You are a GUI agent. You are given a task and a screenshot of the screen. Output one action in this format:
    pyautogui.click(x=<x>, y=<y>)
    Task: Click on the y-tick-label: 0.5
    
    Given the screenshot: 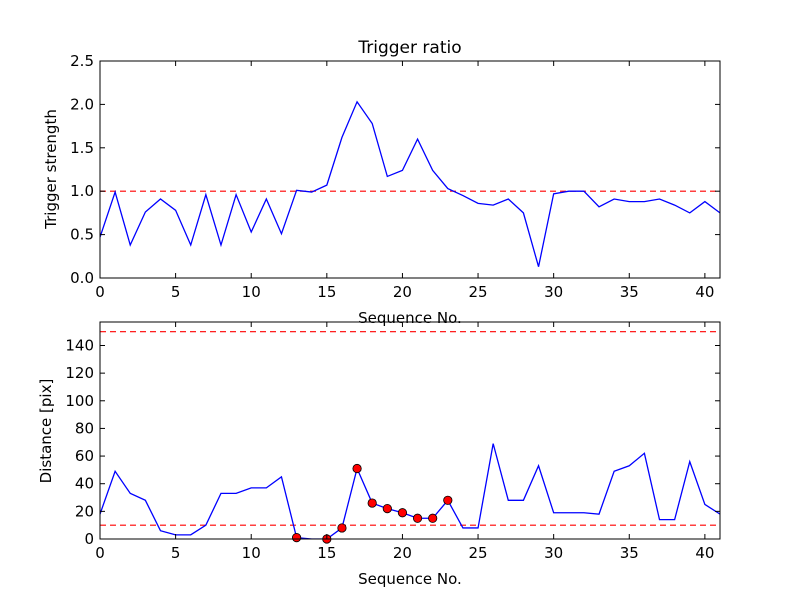 What is the action you would take?
    pyautogui.click(x=82, y=235)
    